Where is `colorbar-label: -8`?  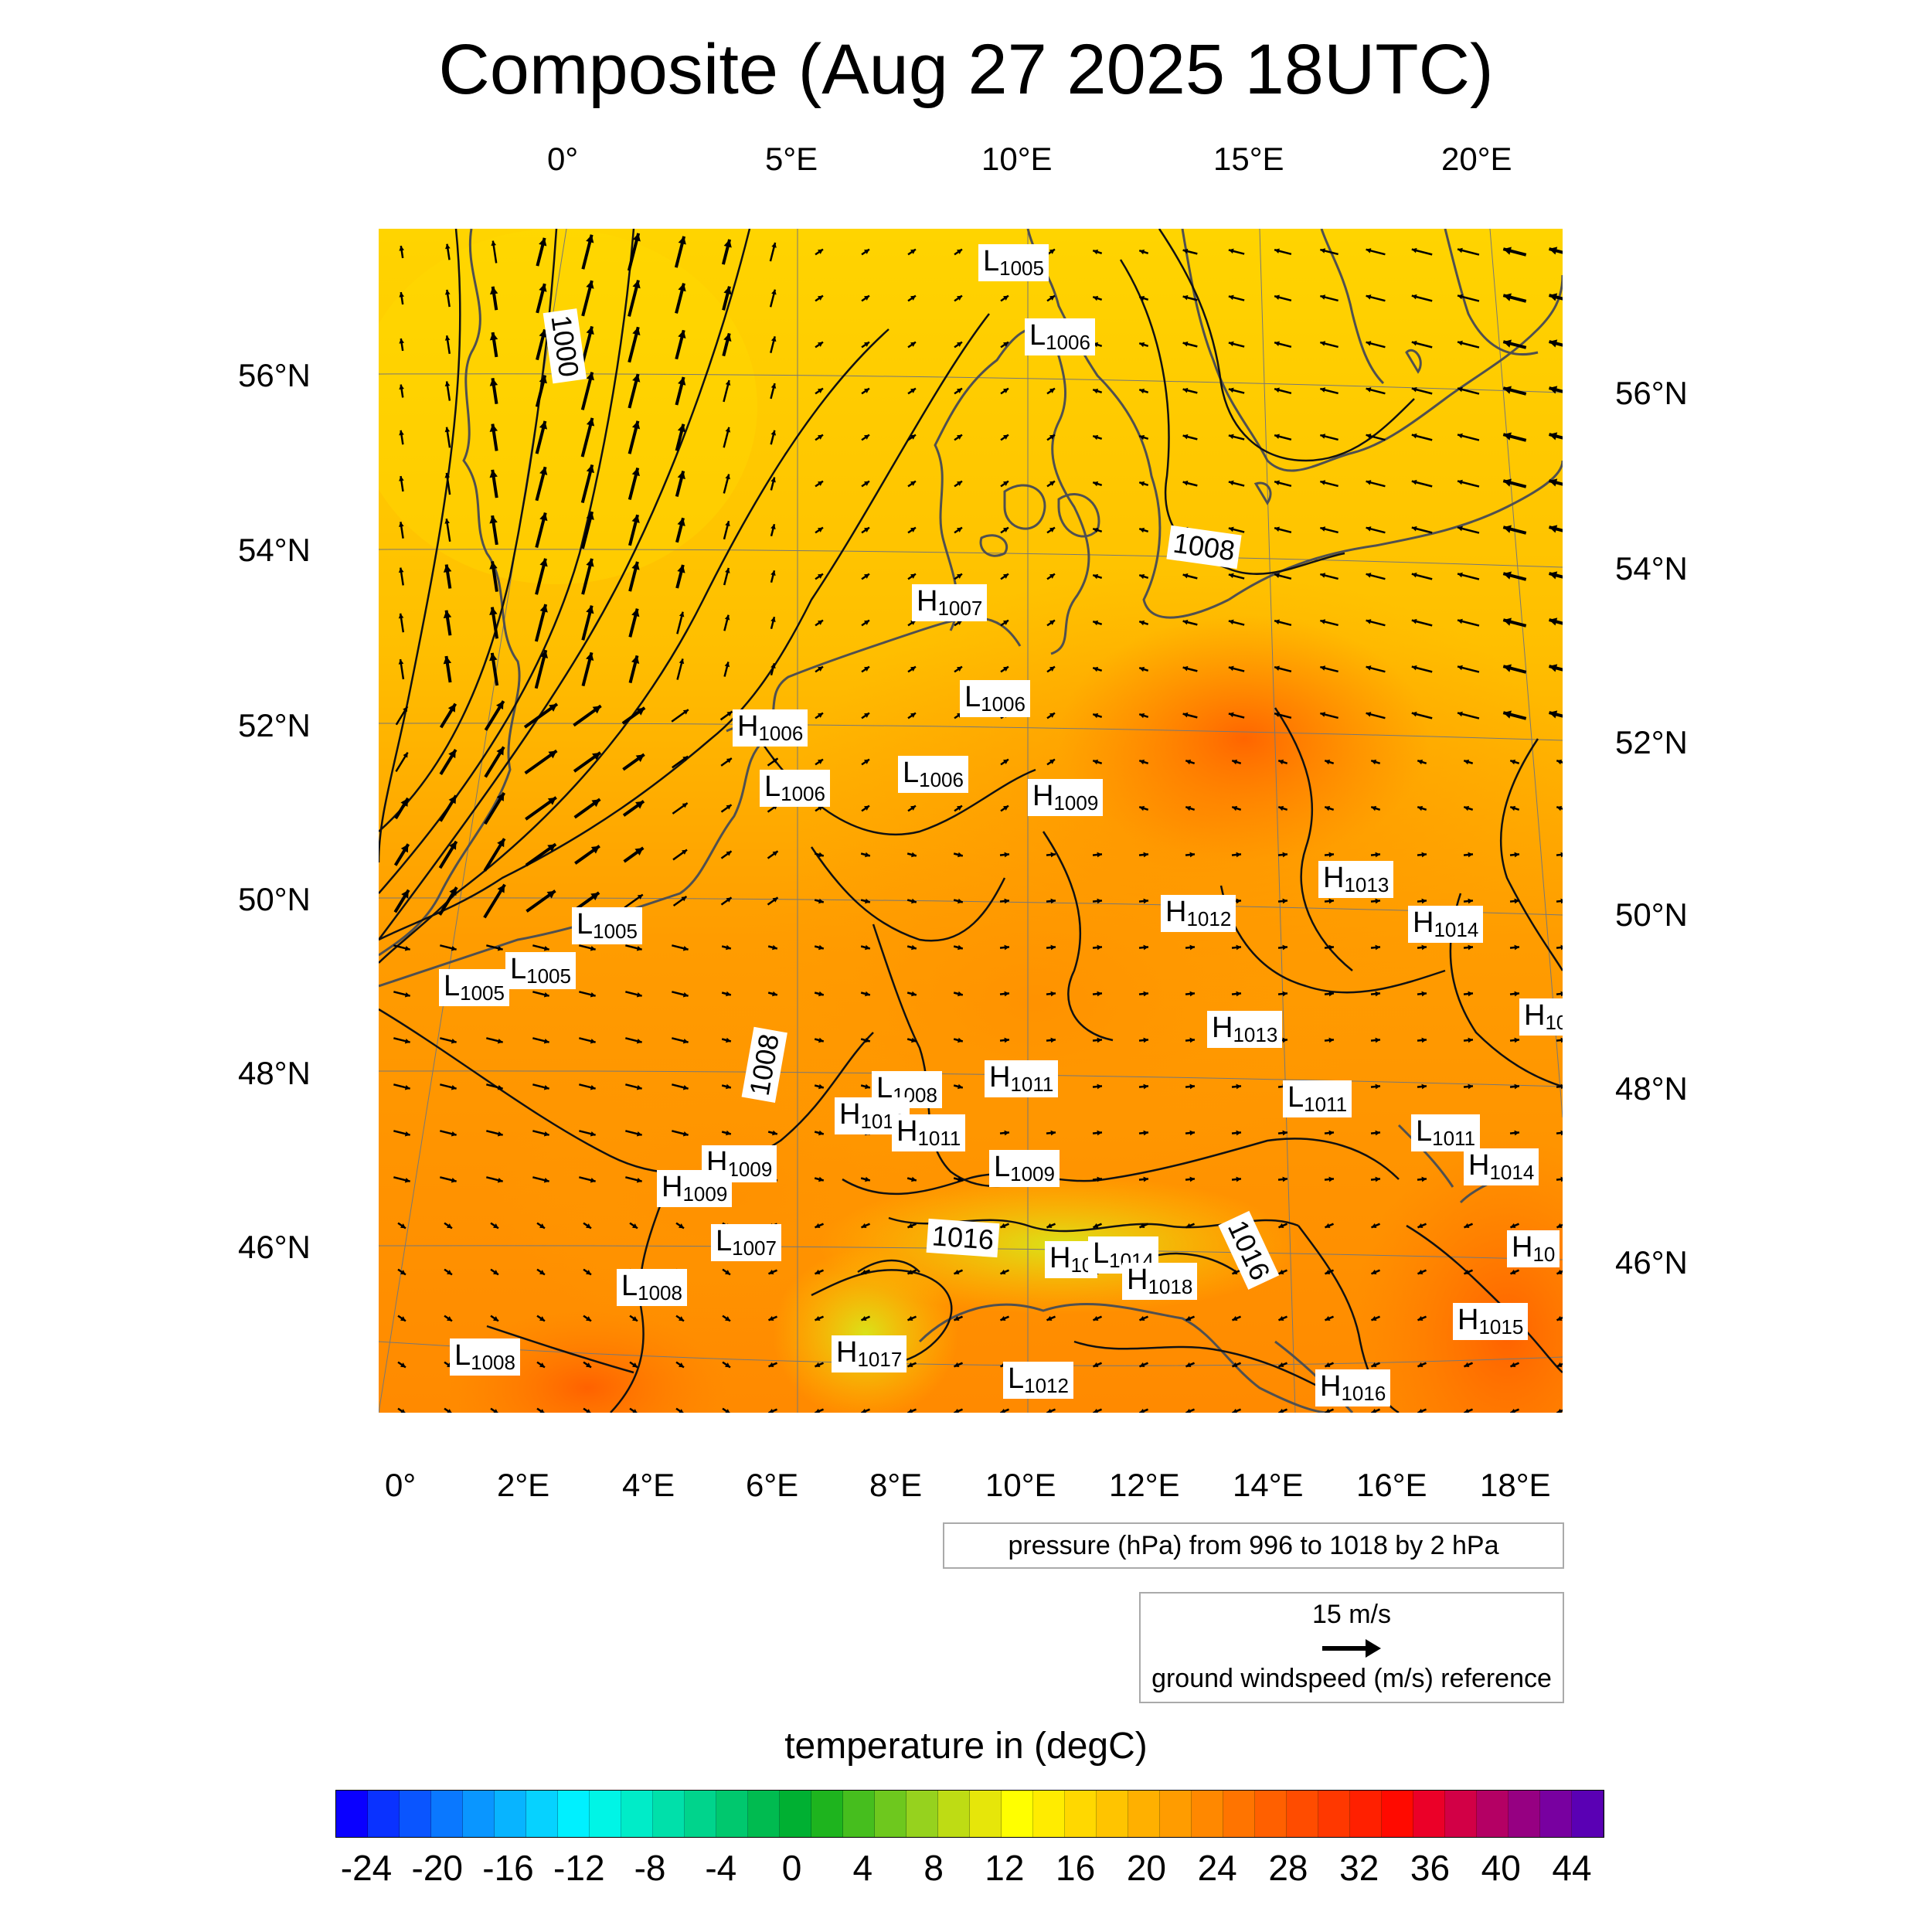 colorbar-label: -8 is located at coordinates (650, 1868).